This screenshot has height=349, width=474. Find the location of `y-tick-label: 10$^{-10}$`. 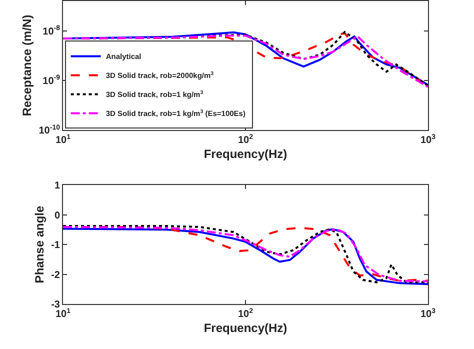

y-tick-label: 10$^{-10}$ is located at coordinates (49, 130).